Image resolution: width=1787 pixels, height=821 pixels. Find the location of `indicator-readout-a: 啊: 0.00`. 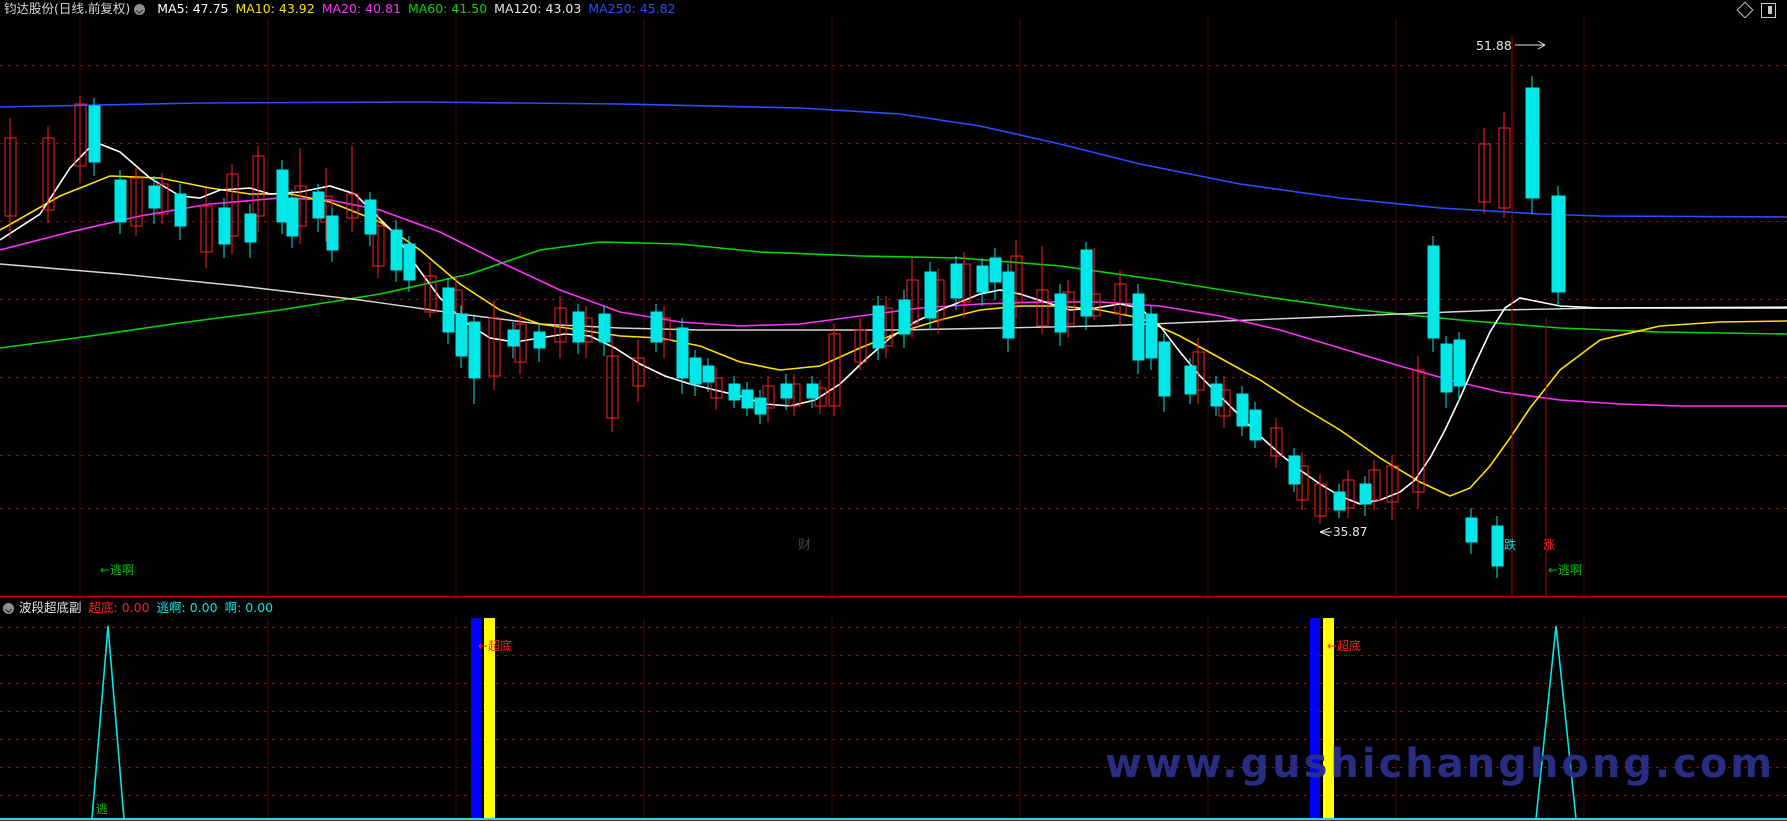

indicator-readout-a: 啊: 0.00 is located at coordinates (249, 607).